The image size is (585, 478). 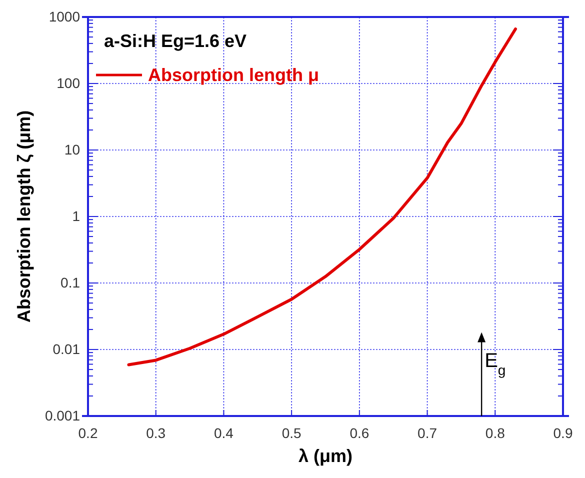 What do you see at coordinates (62, 415) in the screenshot?
I see `y-tick-label: 0.001` at bounding box center [62, 415].